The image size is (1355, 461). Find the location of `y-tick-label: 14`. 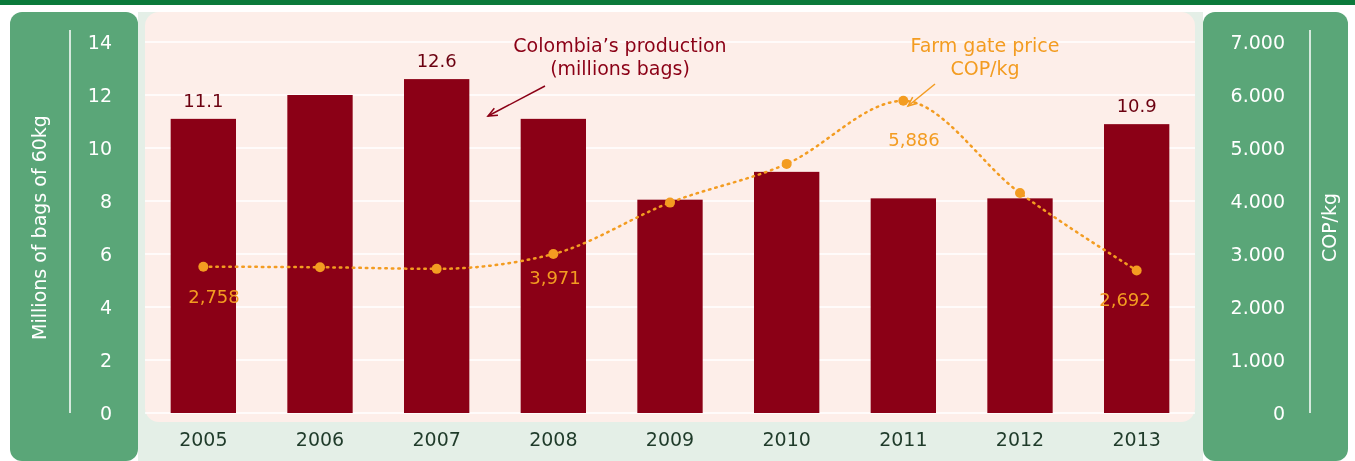

y-tick-label: 14 is located at coordinates (99, 42).